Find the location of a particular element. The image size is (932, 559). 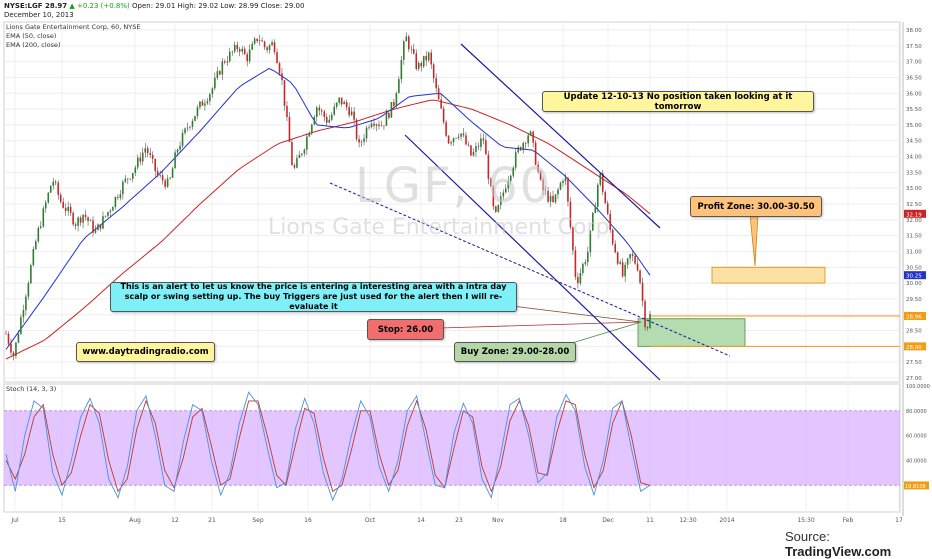

watermark-name: Lions Gate Entertainment Corp is located at coordinates (439, 227).